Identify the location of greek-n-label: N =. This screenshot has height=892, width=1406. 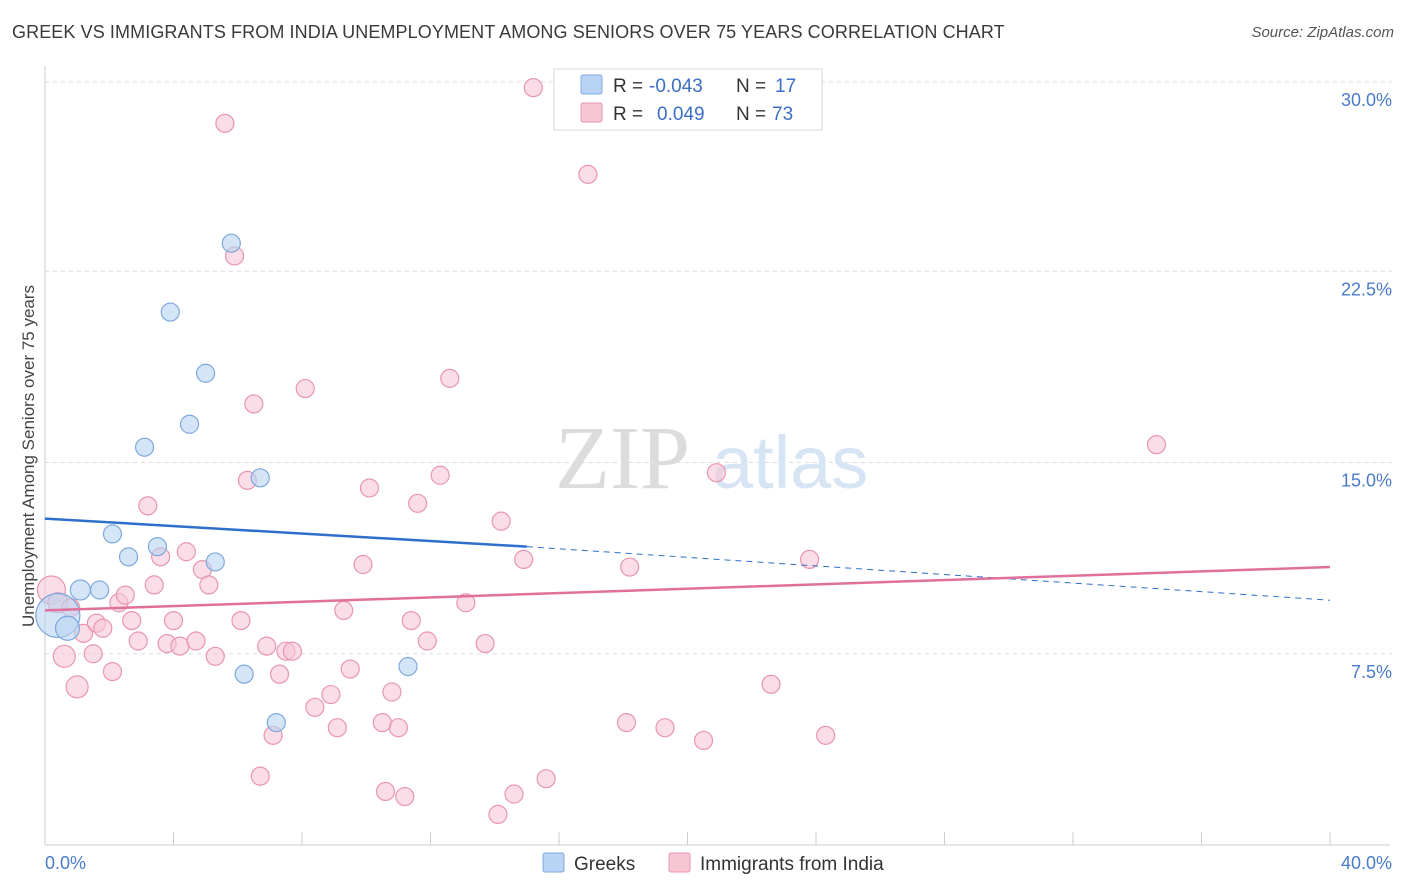
(751, 86).